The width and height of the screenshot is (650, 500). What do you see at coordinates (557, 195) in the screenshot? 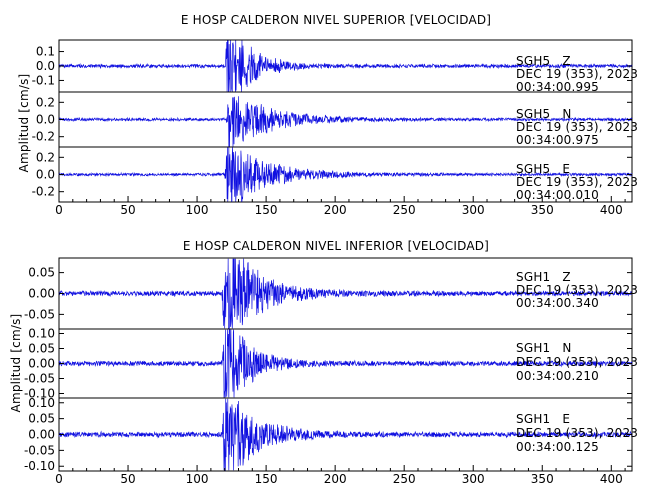
I see `record-time-label: 00:34:00.010` at bounding box center [557, 195].